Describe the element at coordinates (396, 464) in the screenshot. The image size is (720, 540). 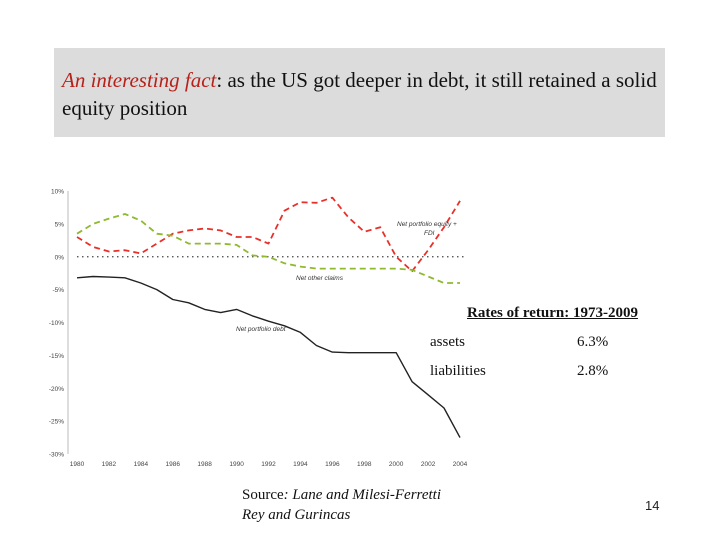
I see `x-tick-label: 2000` at that location.